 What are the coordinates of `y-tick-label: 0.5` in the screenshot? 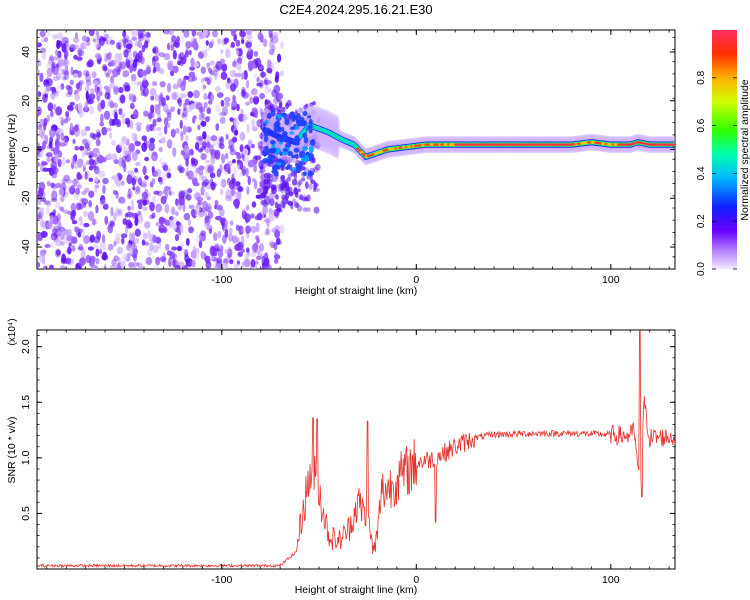 It's located at (26, 513).